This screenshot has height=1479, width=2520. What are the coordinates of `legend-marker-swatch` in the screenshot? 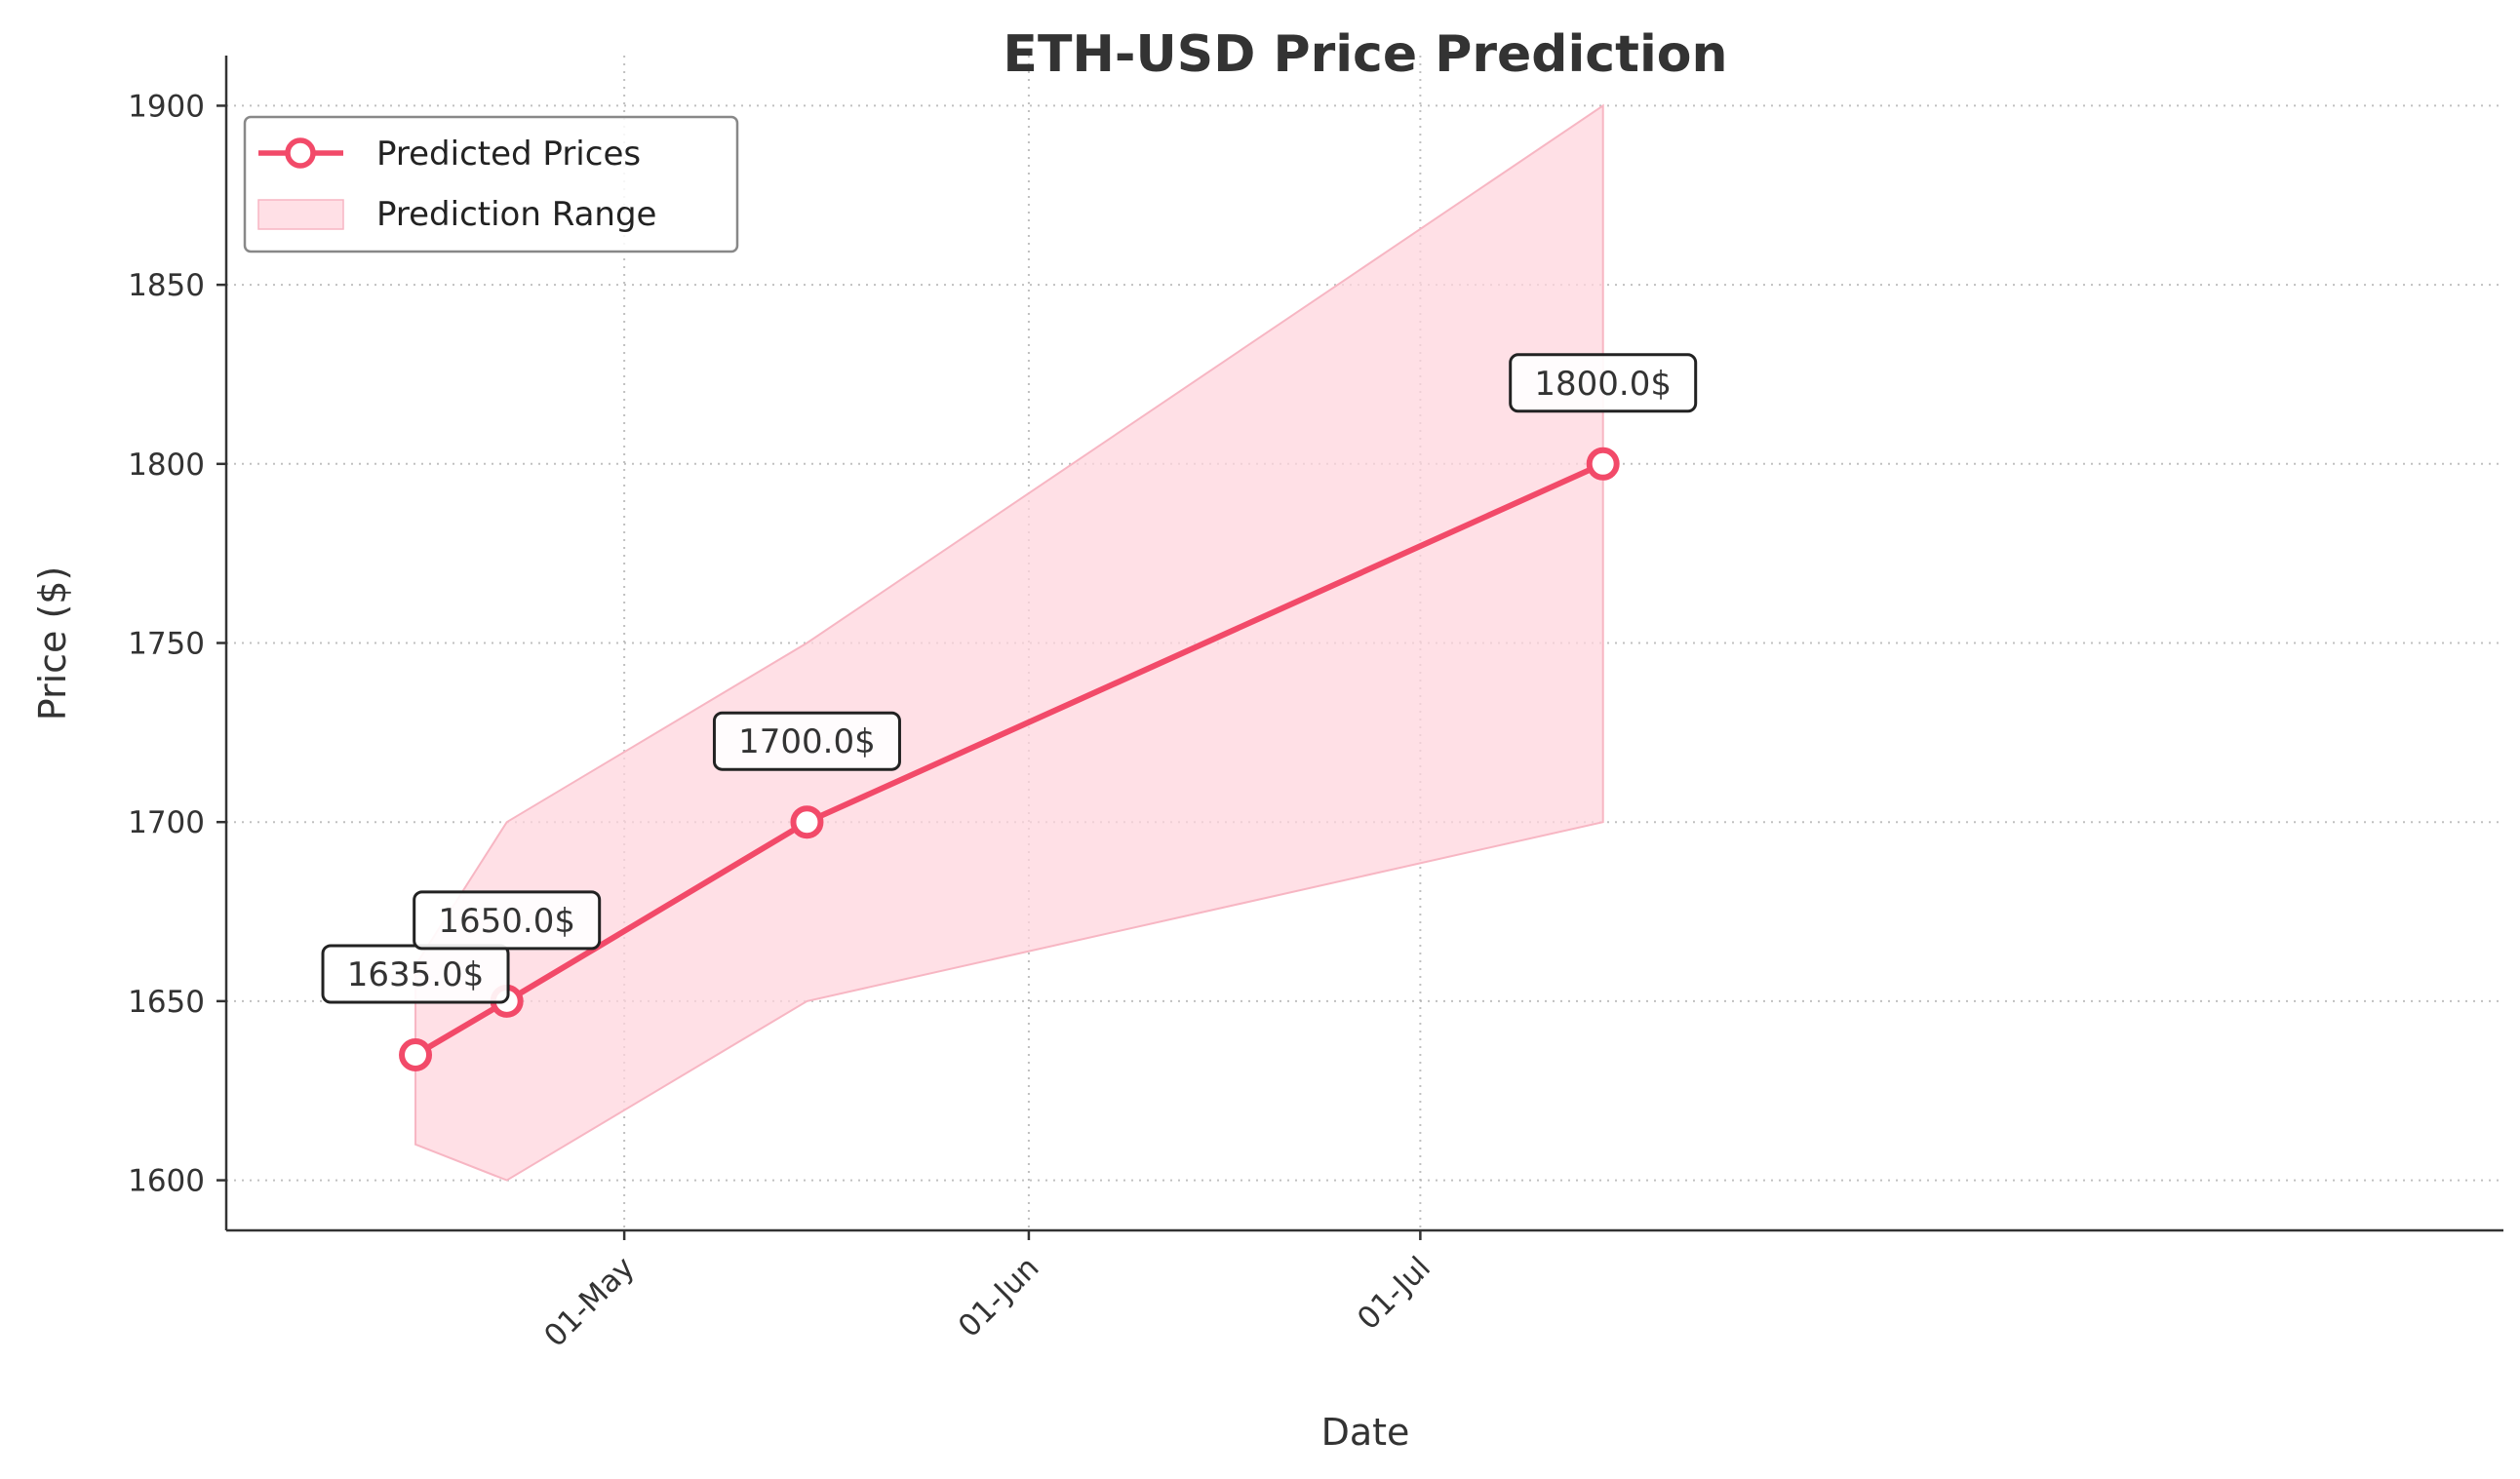 It's located at (300, 153).